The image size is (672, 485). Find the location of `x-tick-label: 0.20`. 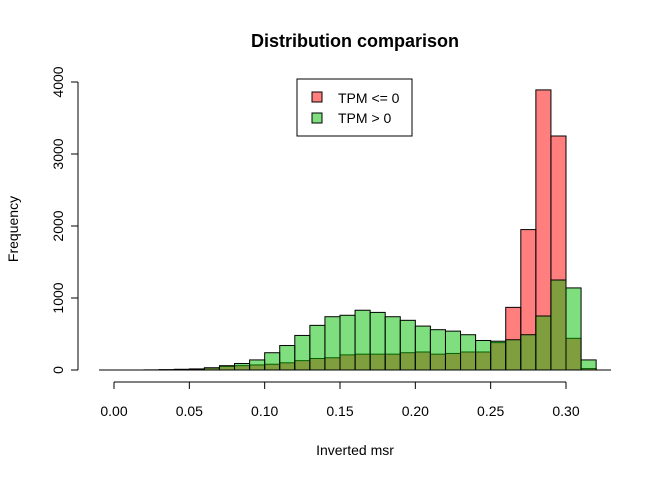

x-tick-label: 0.20 is located at coordinates (415, 411).